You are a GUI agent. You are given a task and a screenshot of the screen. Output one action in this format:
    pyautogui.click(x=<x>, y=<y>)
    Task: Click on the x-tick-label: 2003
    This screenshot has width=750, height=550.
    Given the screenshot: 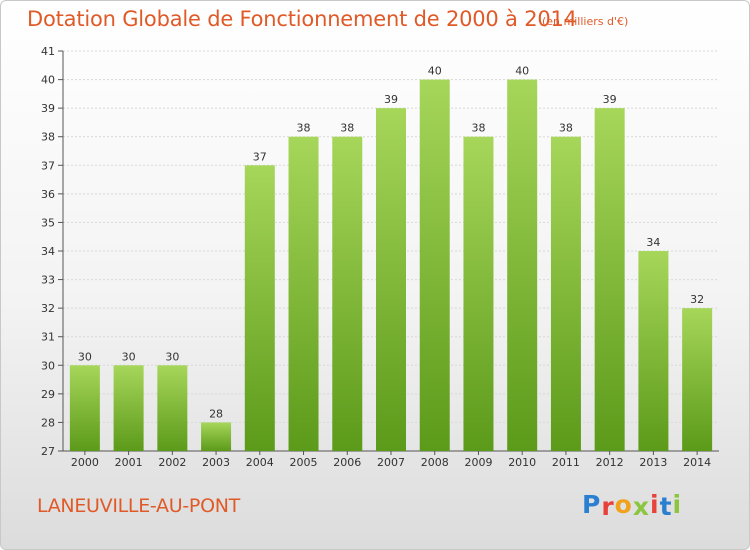 What is the action you would take?
    pyautogui.click(x=216, y=462)
    